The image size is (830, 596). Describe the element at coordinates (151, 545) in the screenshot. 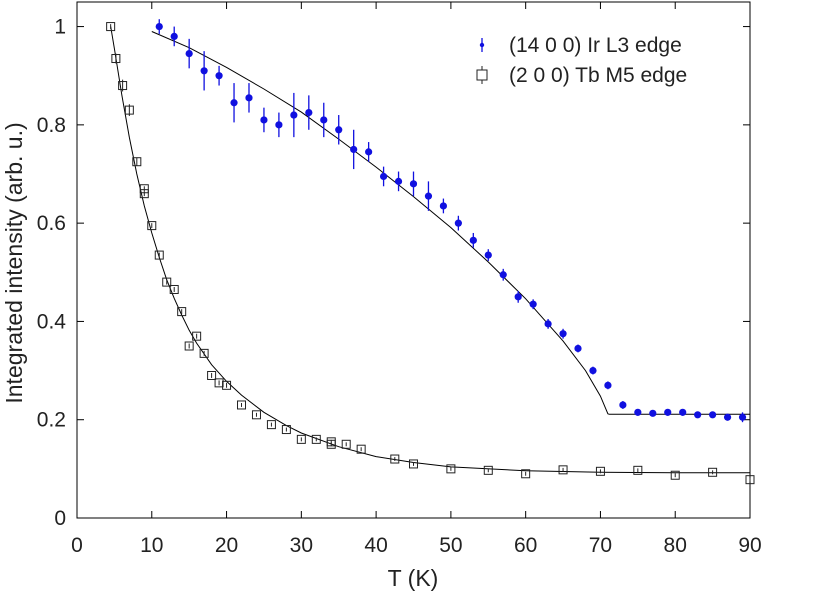

I see `x-tick-label-1: 10` at that location.